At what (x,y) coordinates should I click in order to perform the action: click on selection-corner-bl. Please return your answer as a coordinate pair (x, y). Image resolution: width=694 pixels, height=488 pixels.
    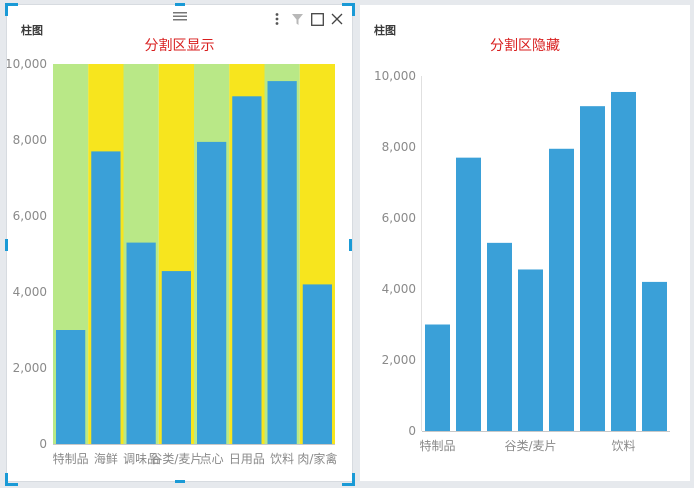
    Looking at the image, I should click on (11, 479).